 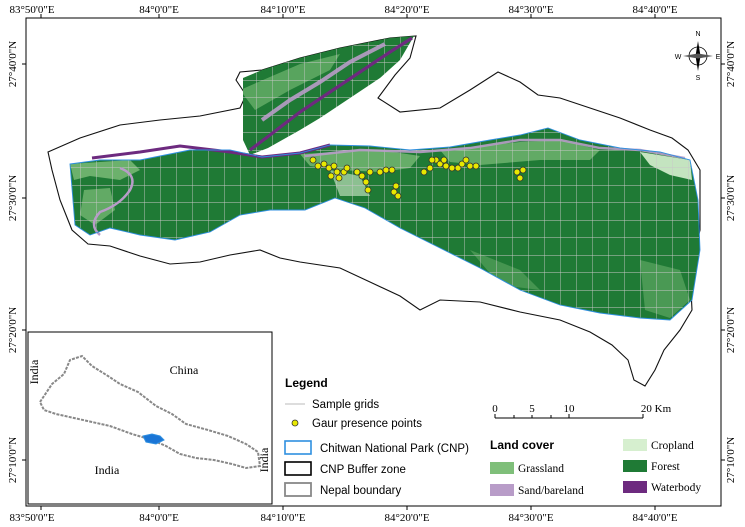 I want to click on river-north-waterbody, so click(x=331, y=94).